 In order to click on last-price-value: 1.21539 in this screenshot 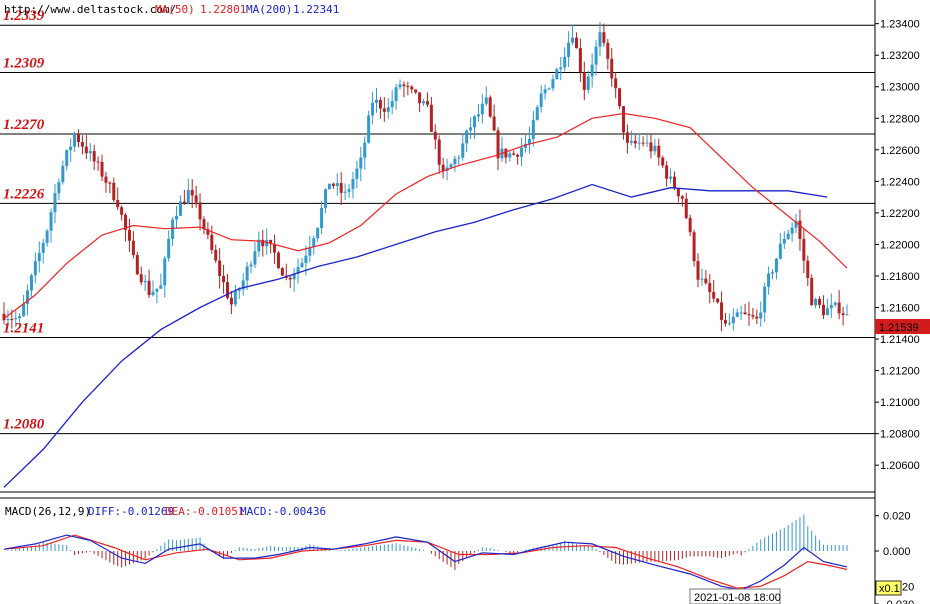, I will do `click(899, 328)`.